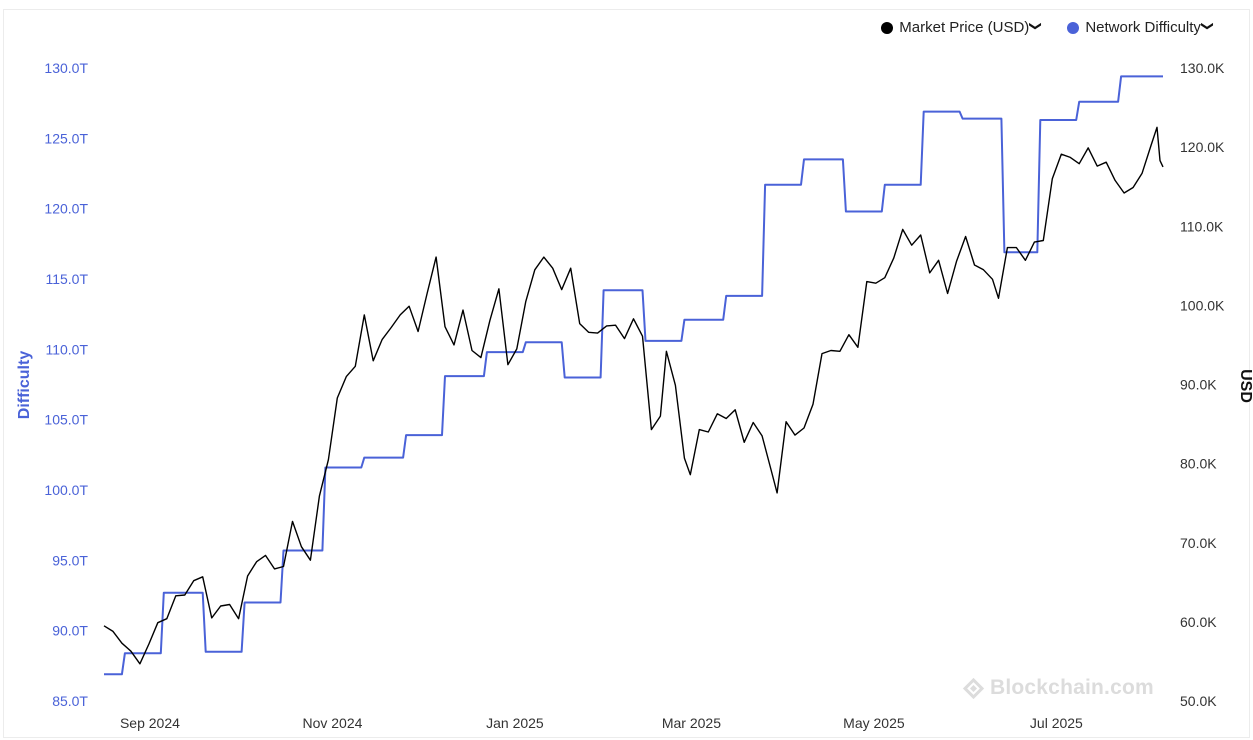 This screenshot has width=1253, height=740. I want to click on x-tick-label: Jan 2025, so click(515, 723).